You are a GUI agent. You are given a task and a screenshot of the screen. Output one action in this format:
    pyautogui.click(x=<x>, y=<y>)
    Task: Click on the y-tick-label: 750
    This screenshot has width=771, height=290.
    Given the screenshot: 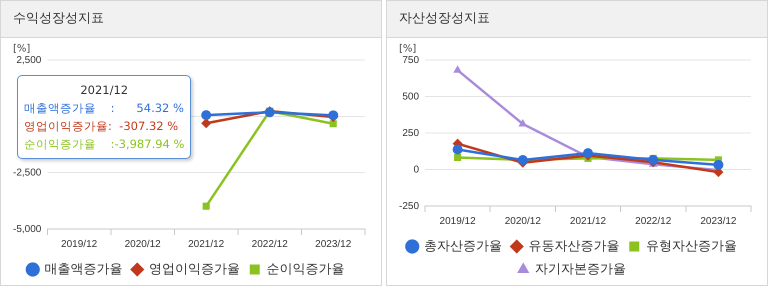 What is the action you would take?
    pyautogui.click(x=411, y=60)
    